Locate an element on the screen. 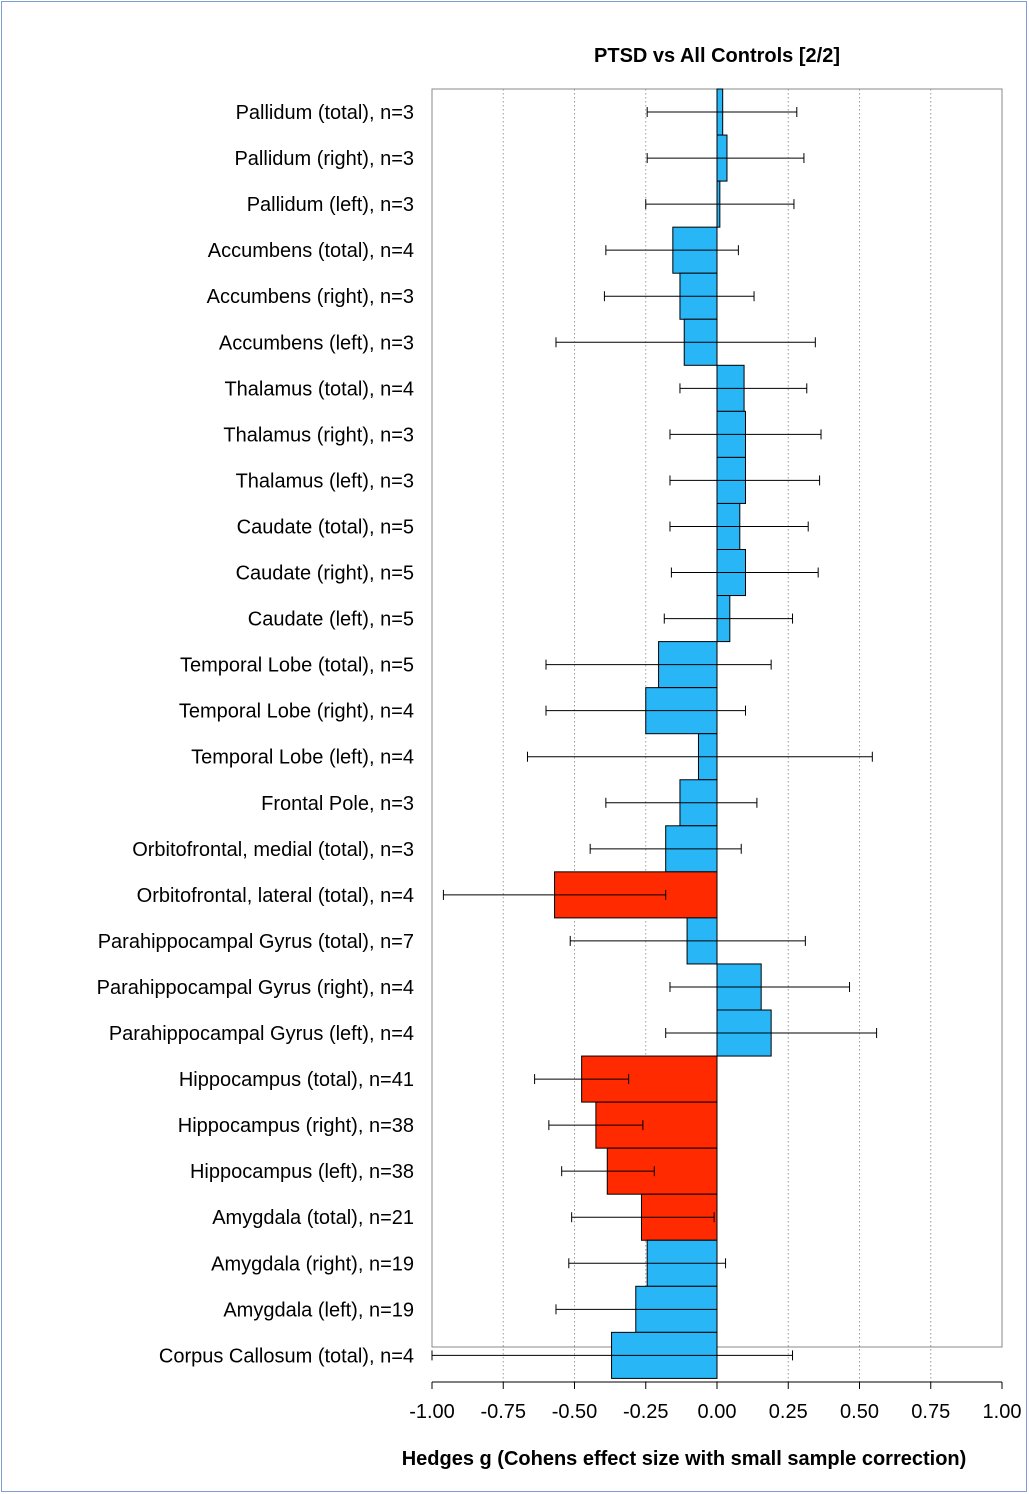  x-tick-label: 1.00 is located at coordinates (1002, 1412).